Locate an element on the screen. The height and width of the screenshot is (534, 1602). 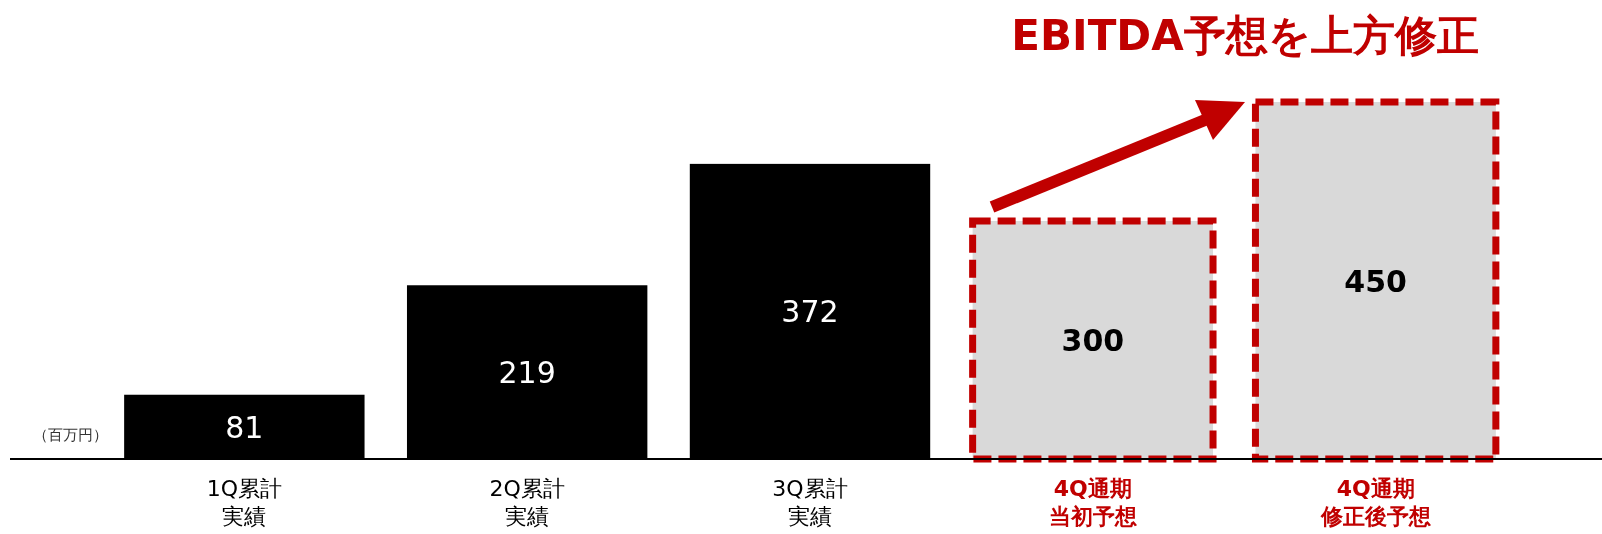
x-tick-label: 3Q累計実績 is located at coordinates (810, 502).